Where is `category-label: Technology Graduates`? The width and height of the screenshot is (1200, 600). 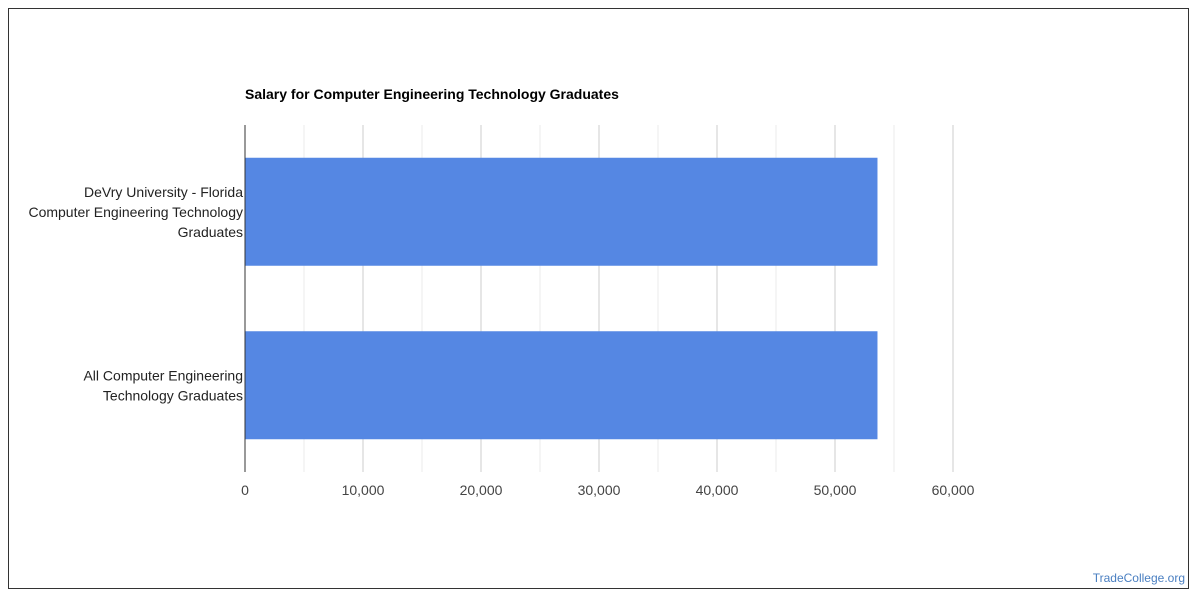 category-label: Technology Graduates is located at coordinates (173, 395).